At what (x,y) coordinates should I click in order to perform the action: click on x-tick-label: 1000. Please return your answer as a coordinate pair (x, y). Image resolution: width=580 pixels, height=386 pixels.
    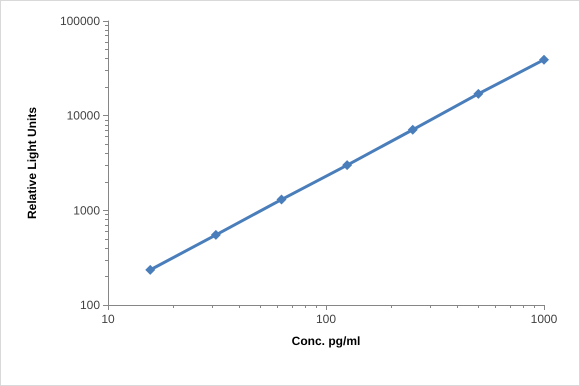
    Looking at the image, I should click on (544, 319).